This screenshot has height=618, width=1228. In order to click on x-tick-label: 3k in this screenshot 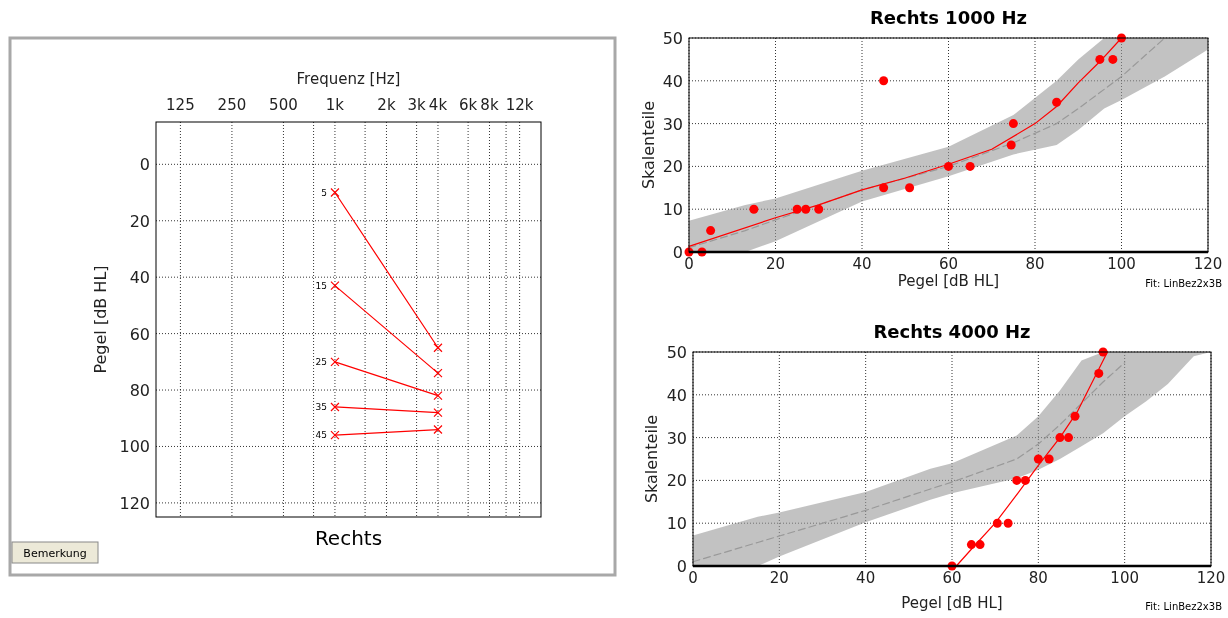, I will do `click(417, 105)`.